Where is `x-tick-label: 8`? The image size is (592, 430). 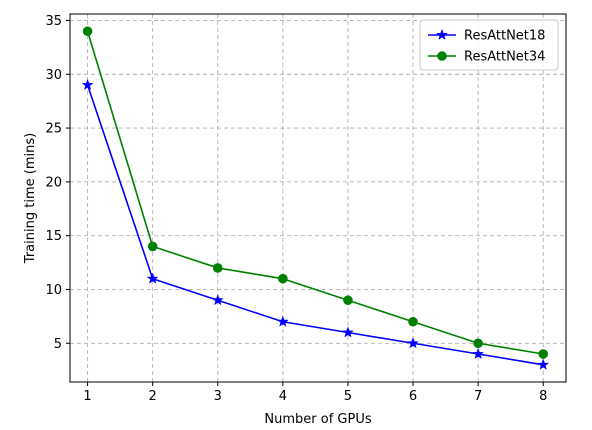
x-tick-label: 8 is located at coordinates (543, 396).